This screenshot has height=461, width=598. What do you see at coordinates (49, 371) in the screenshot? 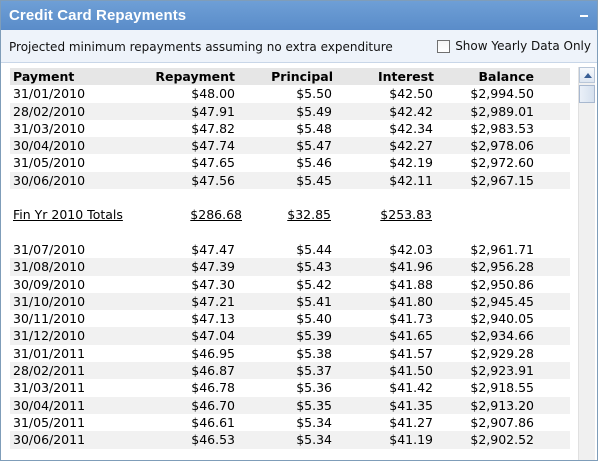
I see `cell-payment: 28/02/2011` at bounding box center [49, 371].